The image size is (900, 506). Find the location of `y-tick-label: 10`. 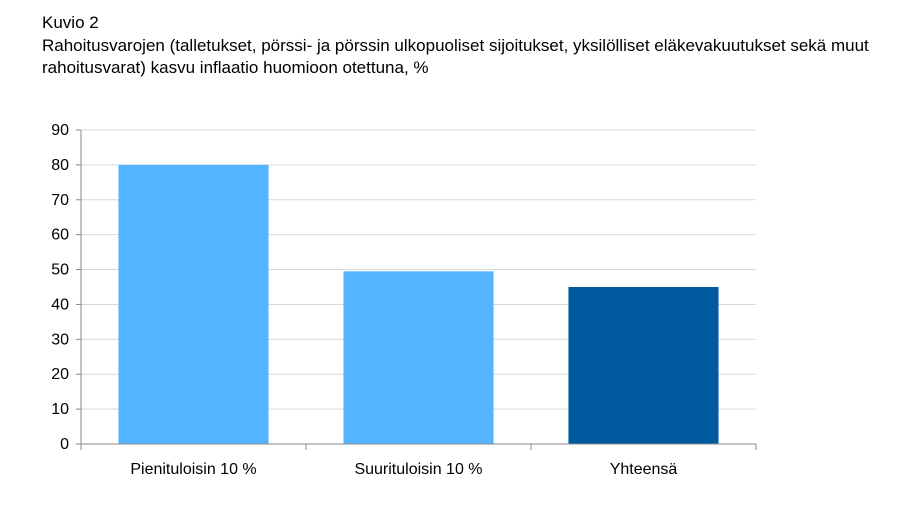

y-tick-label: 10 is located at coordinates (60, 409).